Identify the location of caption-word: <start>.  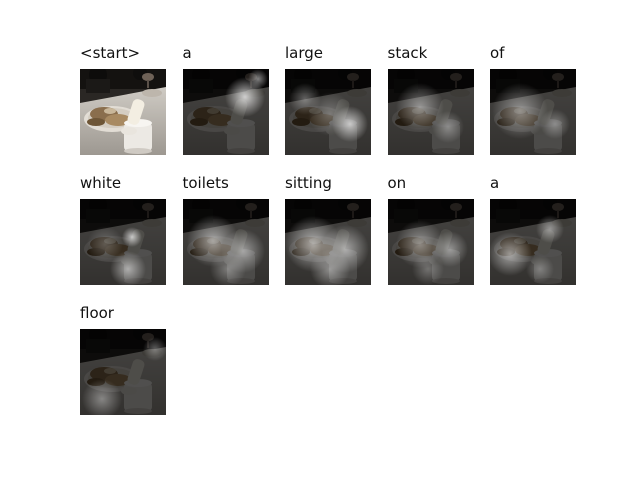
(110, 53).